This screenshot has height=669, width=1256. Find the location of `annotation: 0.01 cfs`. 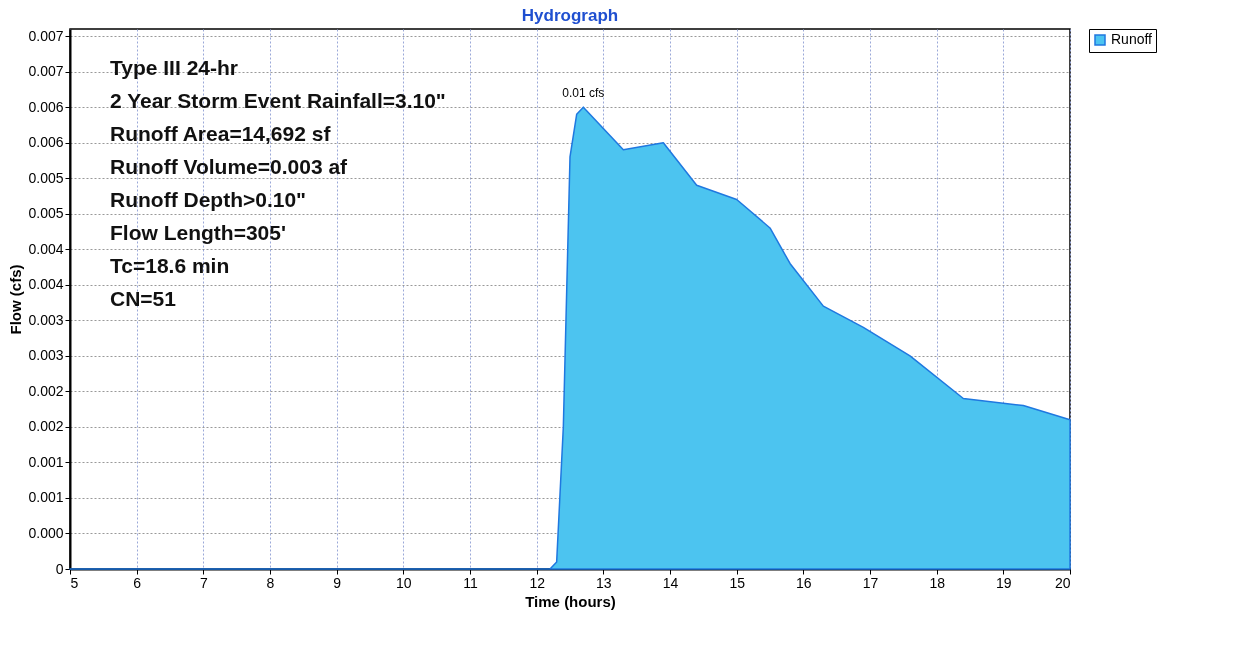

annotation: 0.01 cfs is located at coordinates (583, 93).